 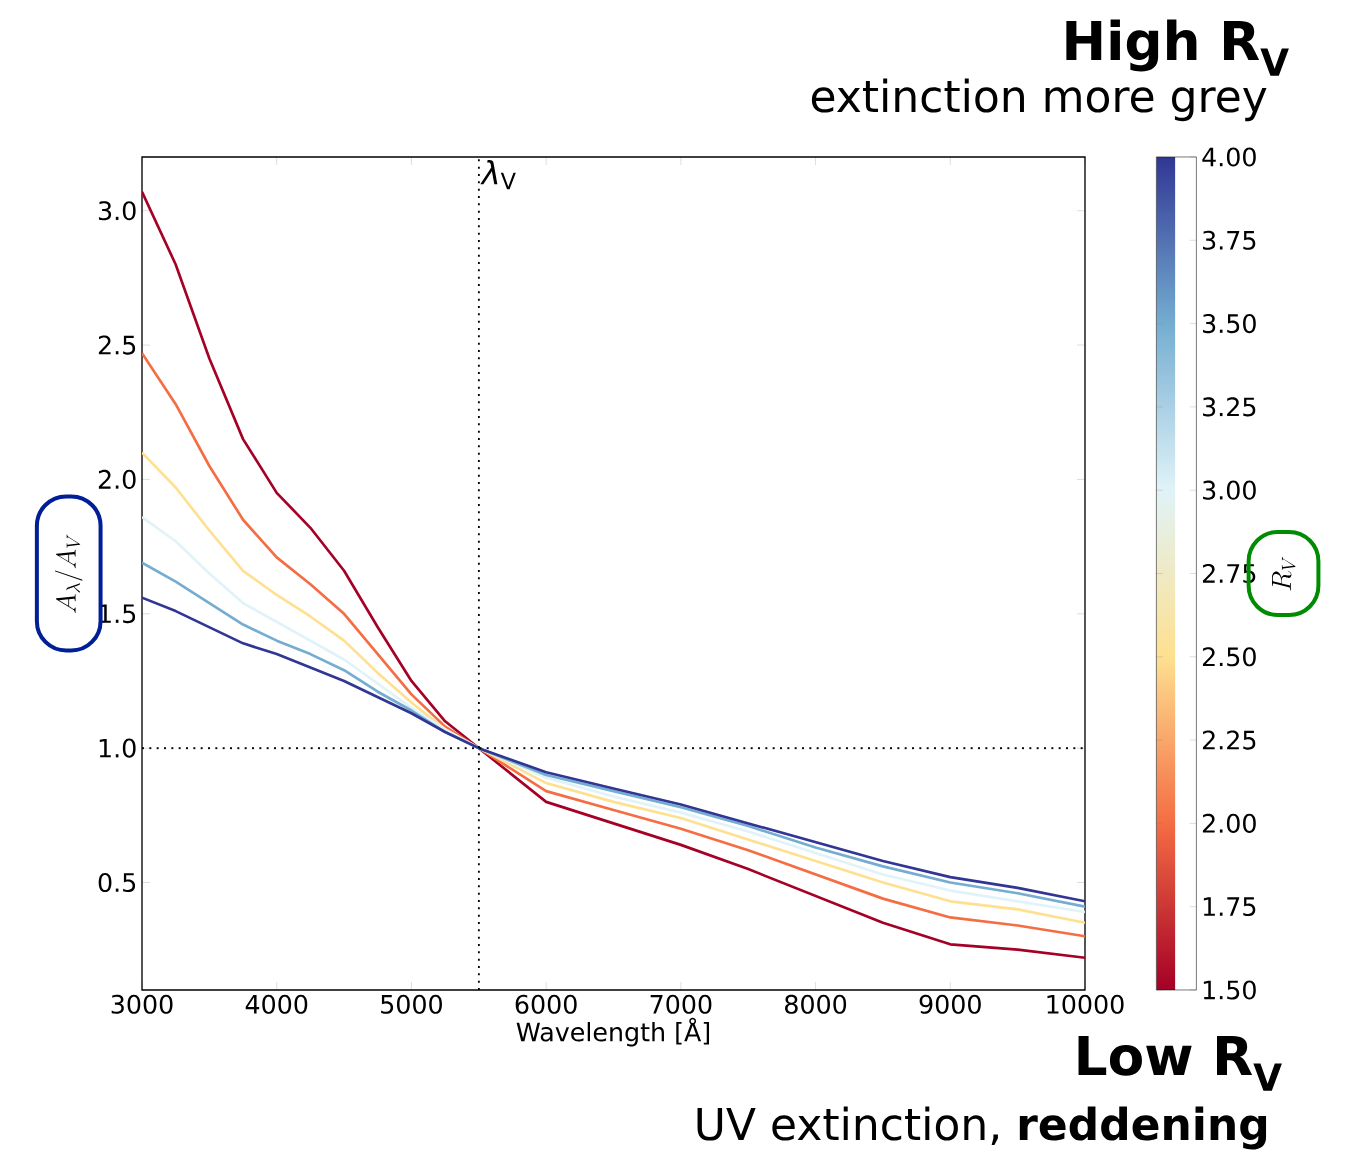 I want to click on text: extinction more grey, so click(x=1039, y=100).